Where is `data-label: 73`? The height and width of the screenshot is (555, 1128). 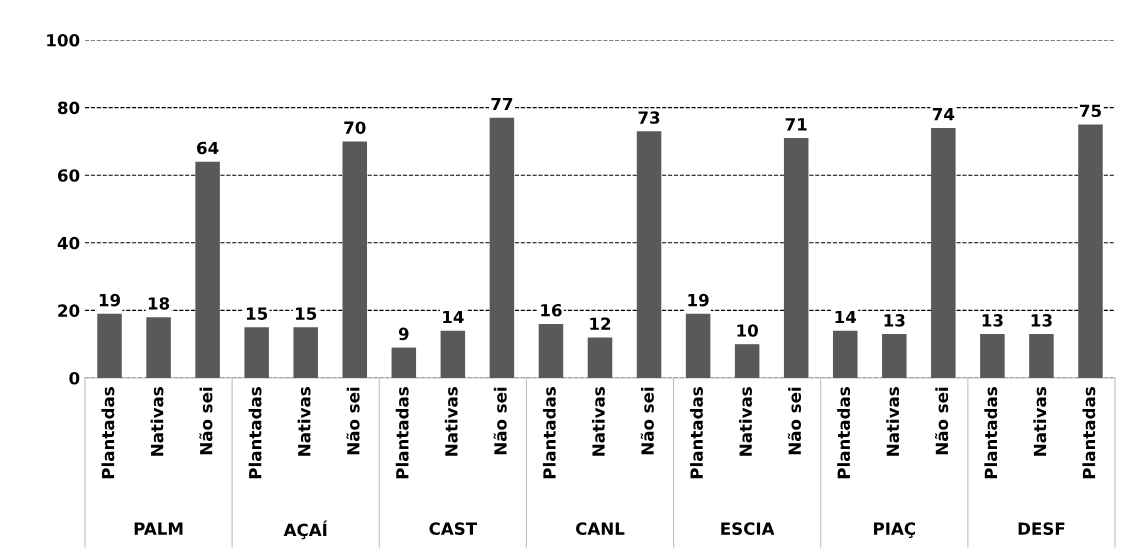 data-label: 73 is located at coordinates (649, 117).